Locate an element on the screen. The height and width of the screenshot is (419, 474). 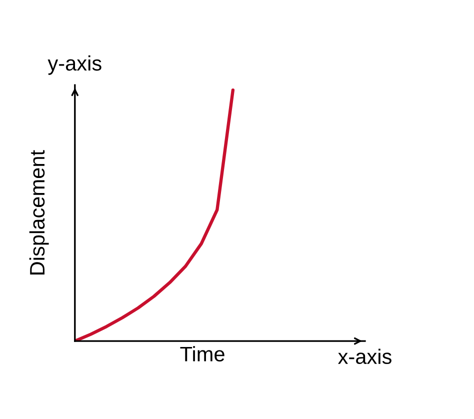
text: x-axis is located at coordinates (365, 356).